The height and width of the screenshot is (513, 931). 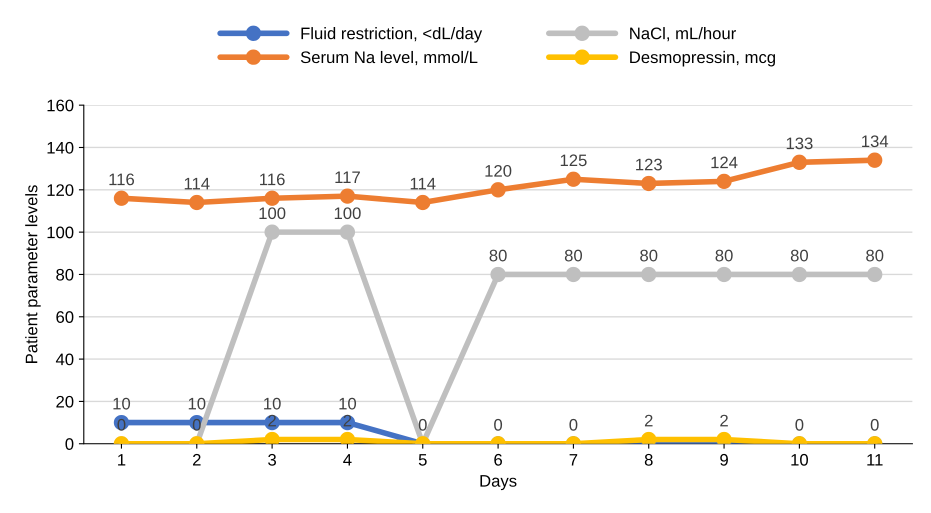 What do you see at coordinates (875, 460) in the screenshot?
I see `x-tick-label: 11` at bounding box center [875, 460].